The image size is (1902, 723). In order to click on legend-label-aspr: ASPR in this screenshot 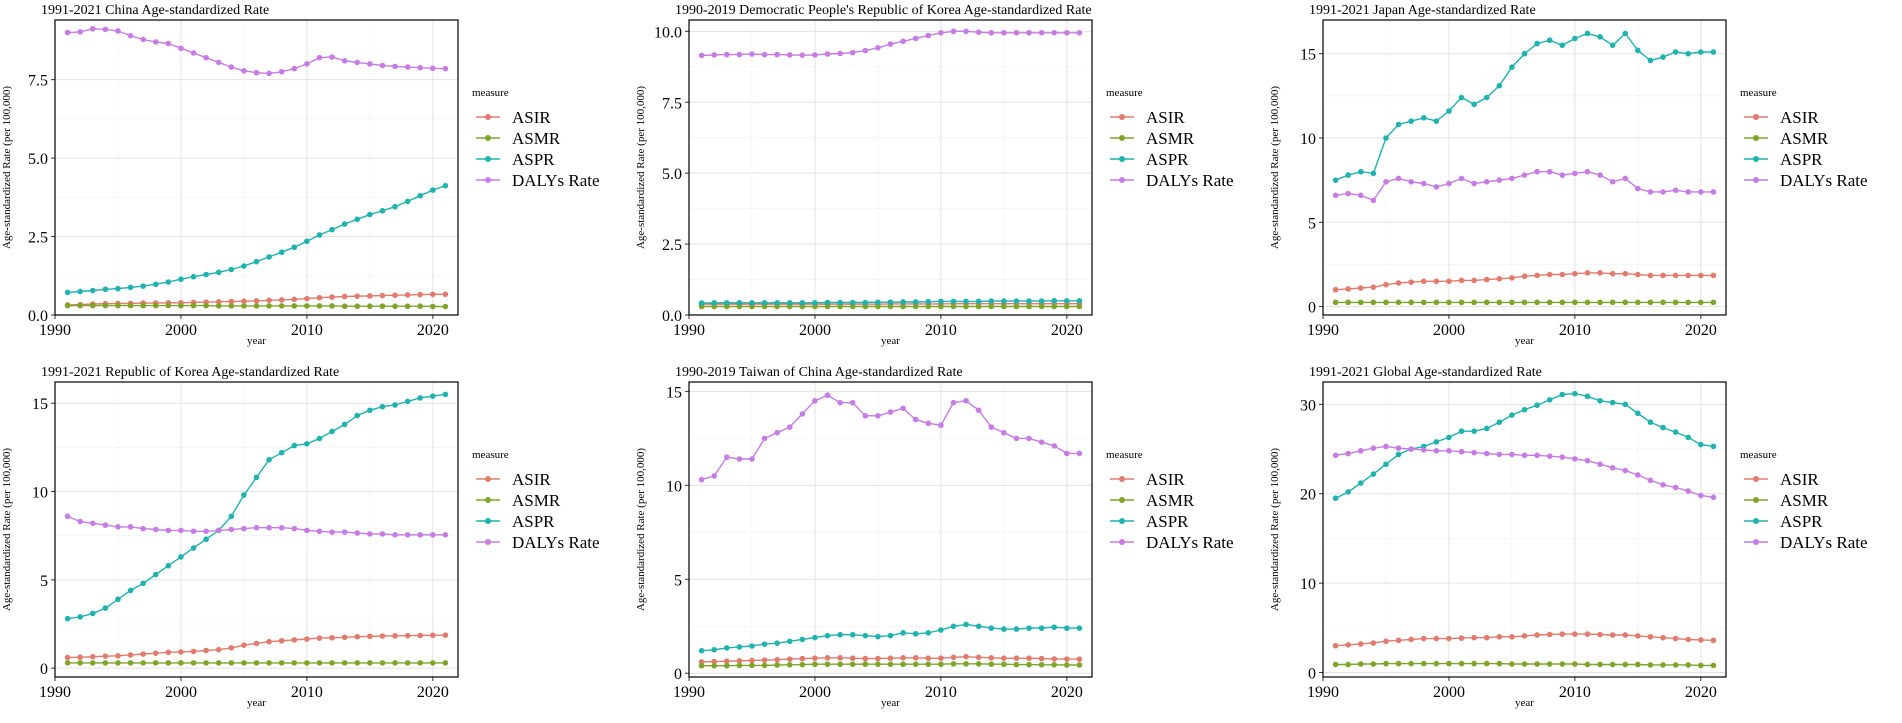, I will do `click(1167, 159)`.